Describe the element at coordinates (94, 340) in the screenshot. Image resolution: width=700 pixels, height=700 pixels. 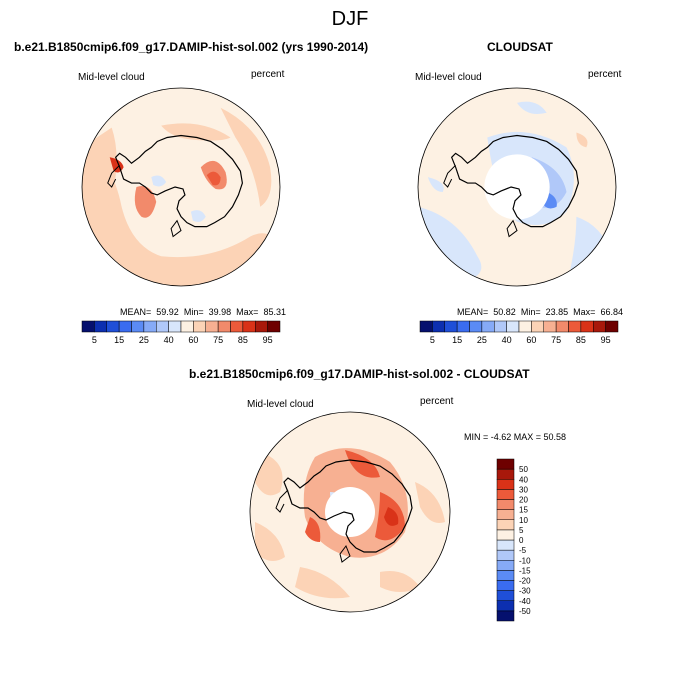
I see `model-colorbar-tick-label: 5` at that location.